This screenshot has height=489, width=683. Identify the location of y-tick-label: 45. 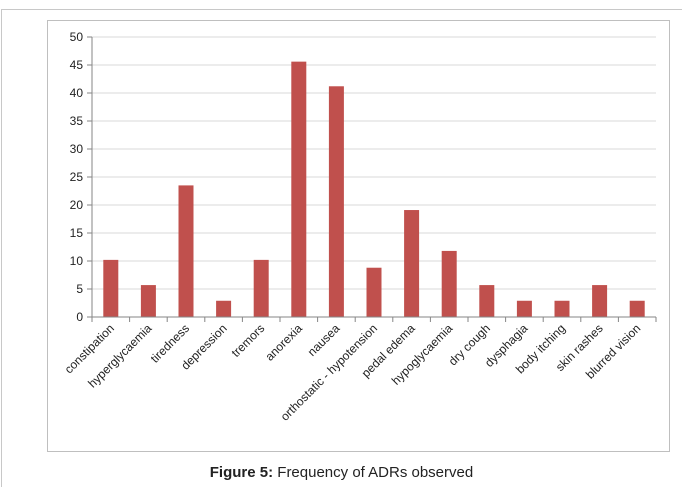
(77, 65).